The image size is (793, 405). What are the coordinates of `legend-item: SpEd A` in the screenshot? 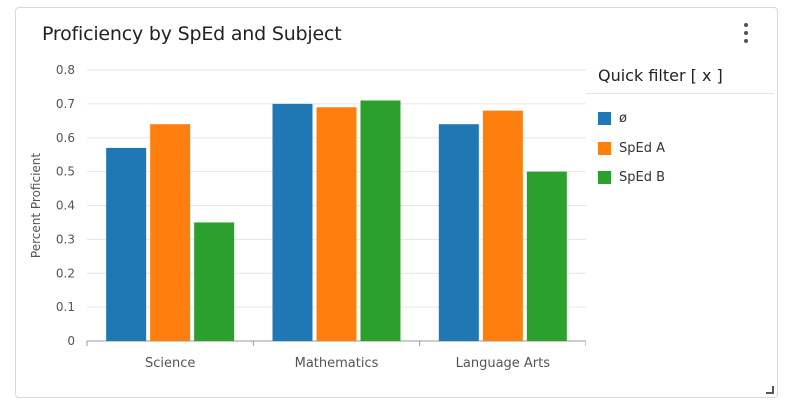 It's located at (680, 149).